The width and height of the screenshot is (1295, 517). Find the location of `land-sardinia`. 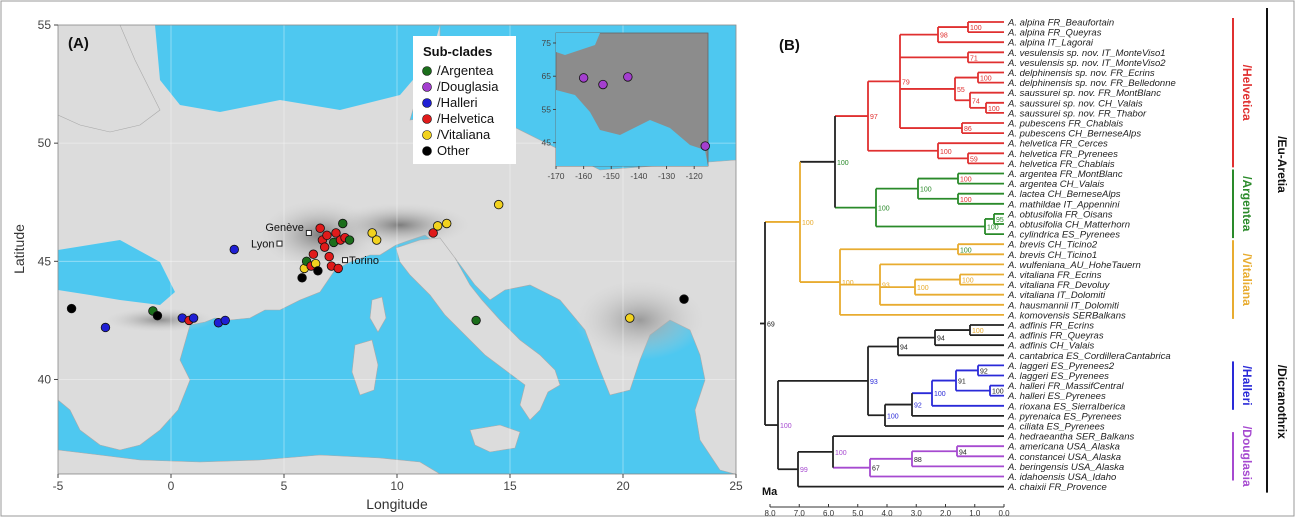

land-sardinia is located at coordinates (365, 367).